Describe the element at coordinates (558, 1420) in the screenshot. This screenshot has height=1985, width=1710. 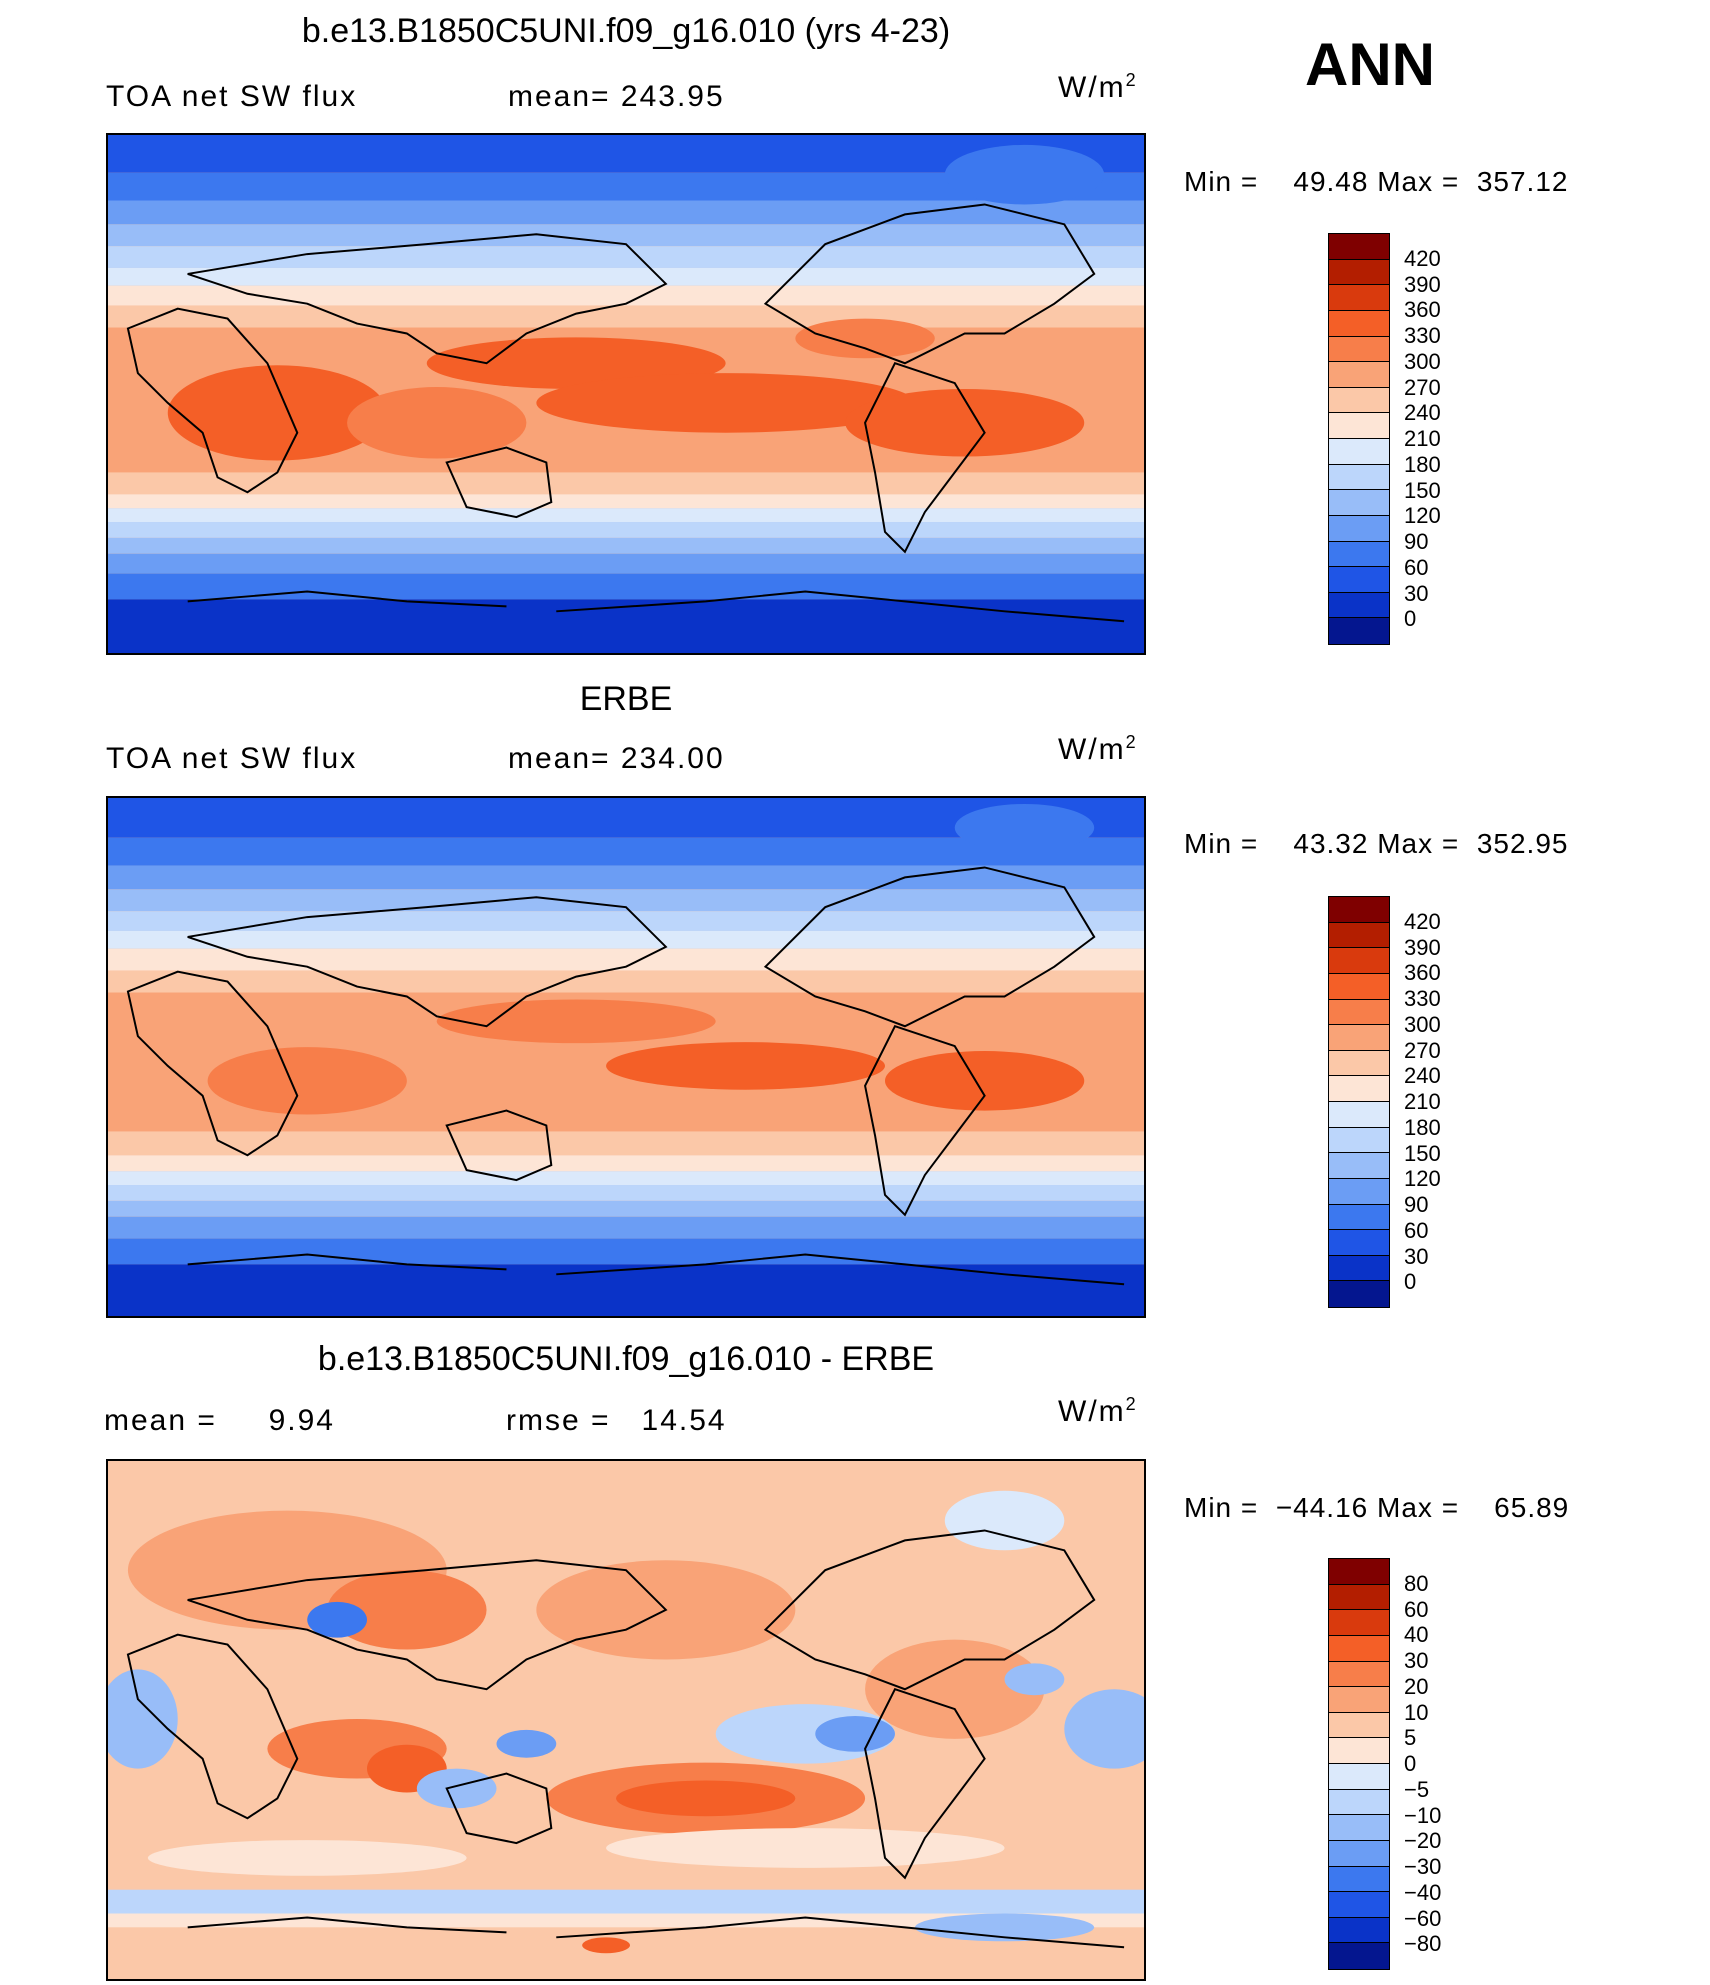
I see `rmse-label: rmse =` at that location.